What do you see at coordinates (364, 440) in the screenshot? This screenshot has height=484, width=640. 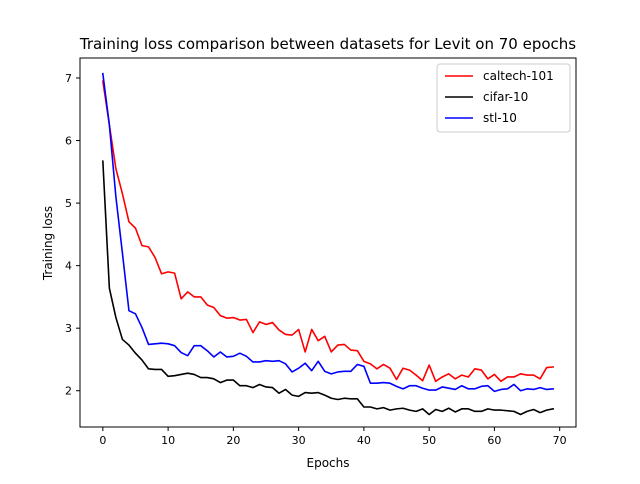 I see `x-tick-label: 40` at bounding box center [364, 440].